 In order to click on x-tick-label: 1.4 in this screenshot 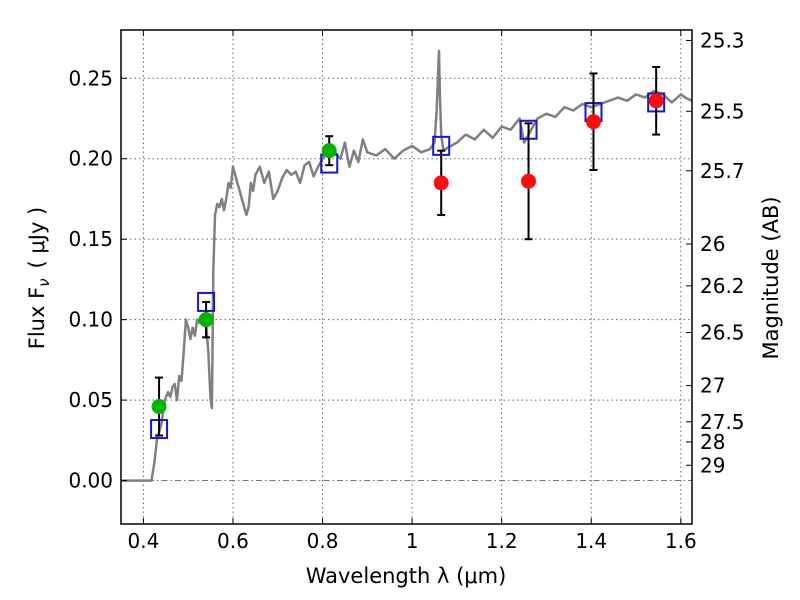, I will do `click(591, 541)`.